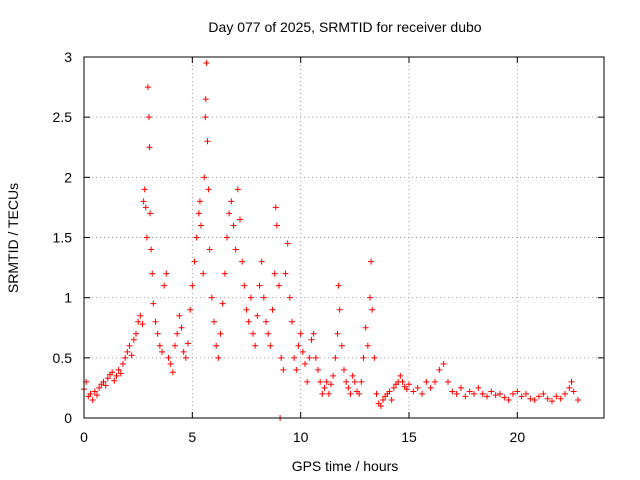 The width and height of the screenshot is (640, 480). I want to click on x-tick-label: 10, so click(301, 437).